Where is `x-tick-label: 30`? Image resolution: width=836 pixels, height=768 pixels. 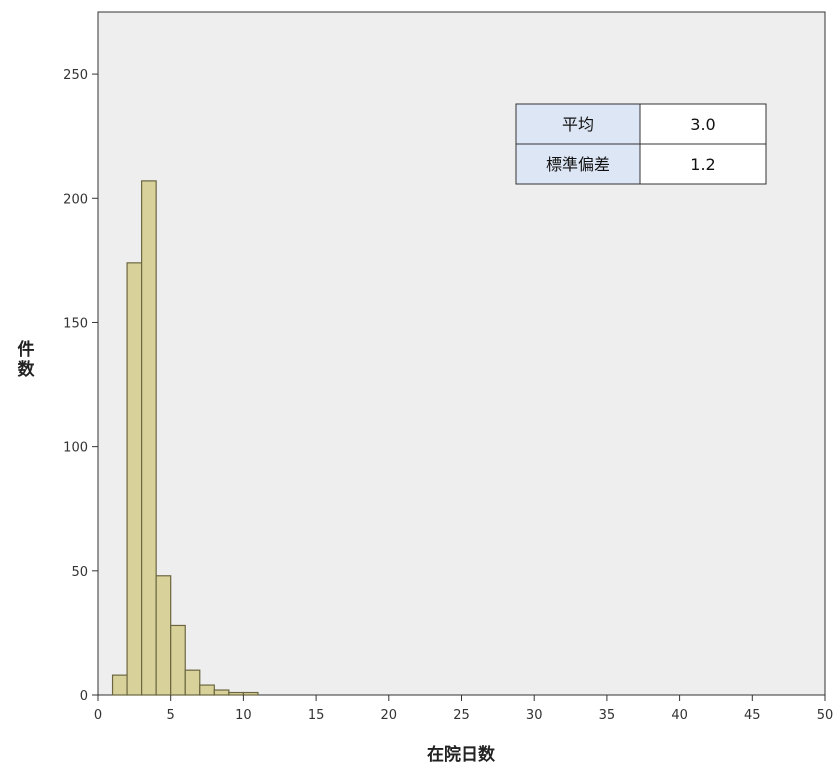
x-tick-label: 30 is located at coordinates (534, 715).